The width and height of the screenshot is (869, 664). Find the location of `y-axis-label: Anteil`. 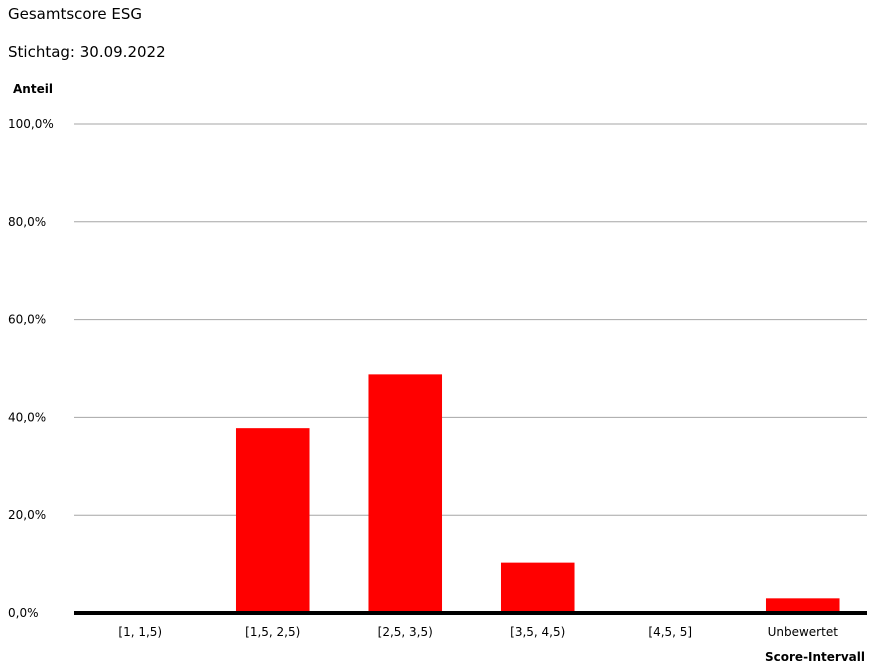

y-axis-label: Anteil is located at coordinates (33, 89).